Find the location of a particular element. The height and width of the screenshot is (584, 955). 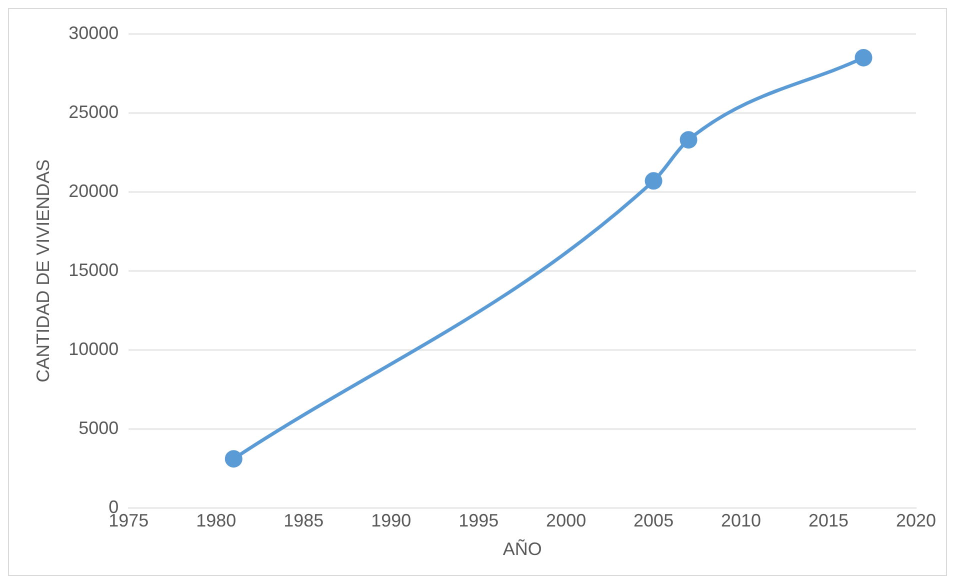

x-tick-label: 2015 is located at coordinates (828, 520).